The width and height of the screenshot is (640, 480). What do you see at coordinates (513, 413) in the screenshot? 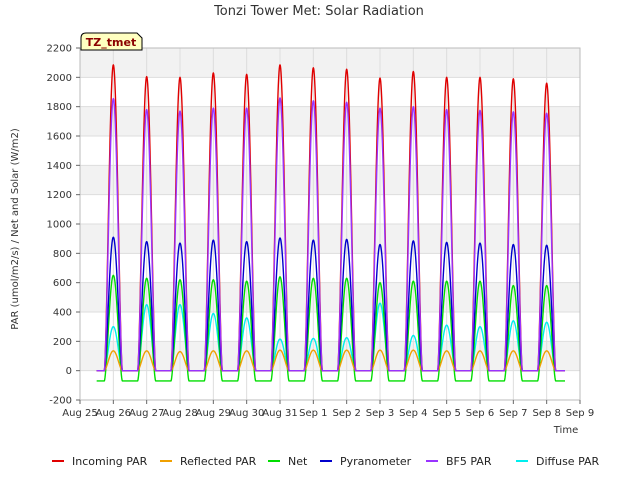
I see `x-tick-label: Sep 7` at bounding box center [513, 413].